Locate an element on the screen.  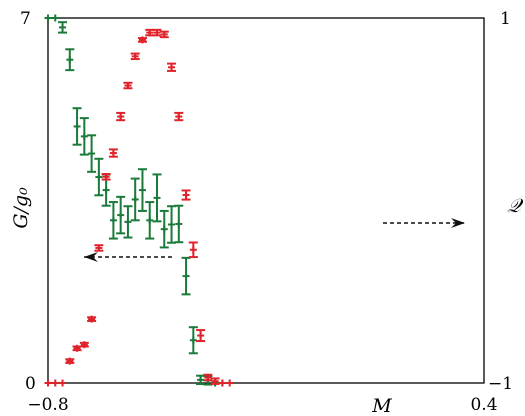
x-tick-label-left: −0.8 is located at coordinates (47, 405).